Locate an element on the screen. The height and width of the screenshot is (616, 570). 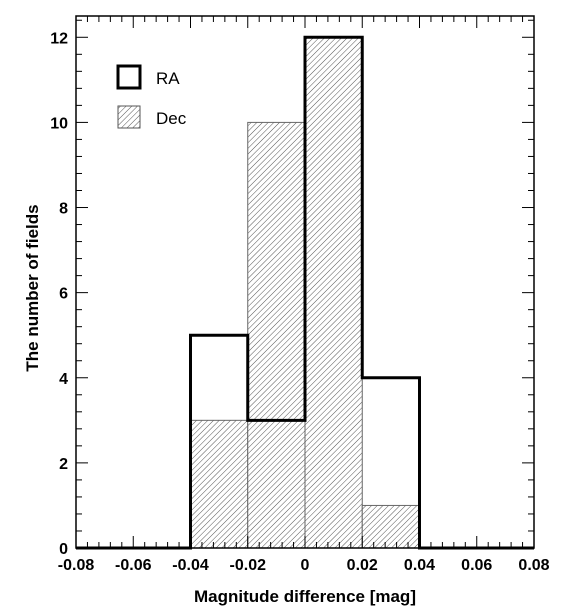
y-tick-label: 10 is located at coordinates (59, 123).